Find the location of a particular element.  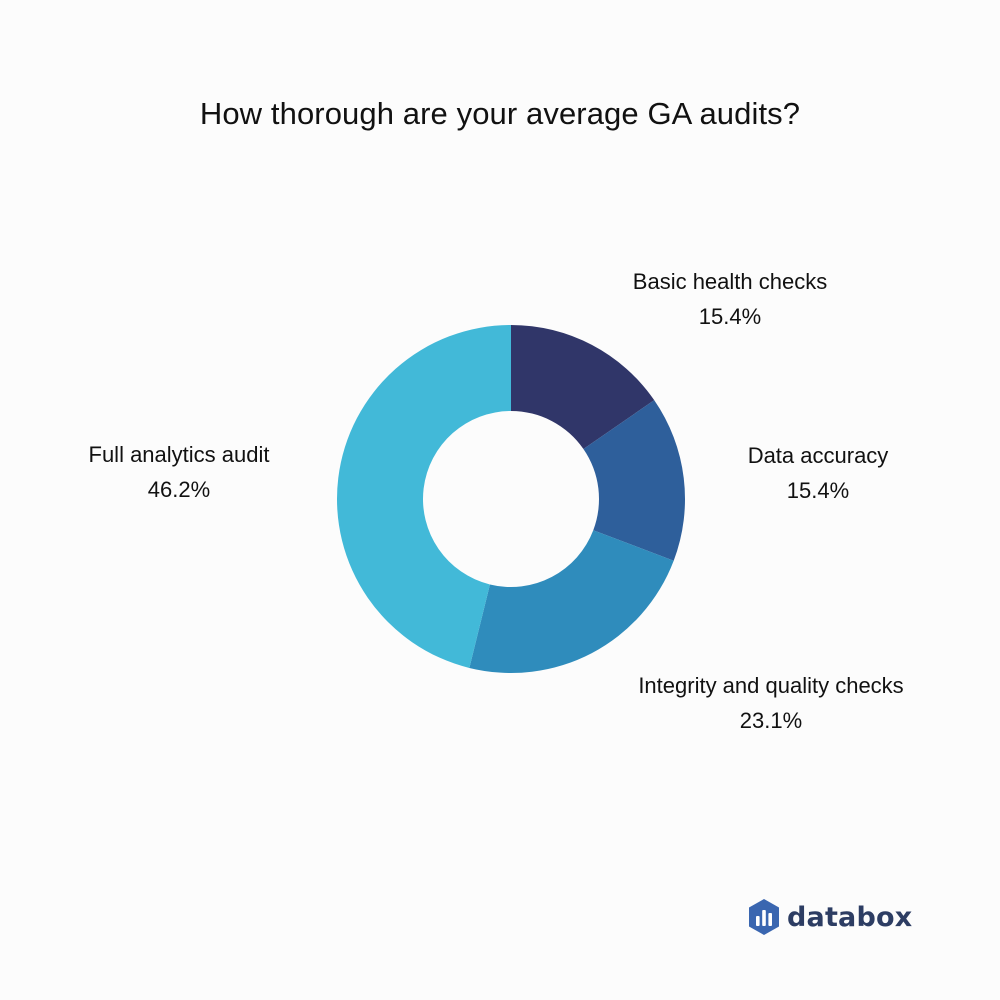

slice-label-value: 23.1% is located at coordinates (771, 720).